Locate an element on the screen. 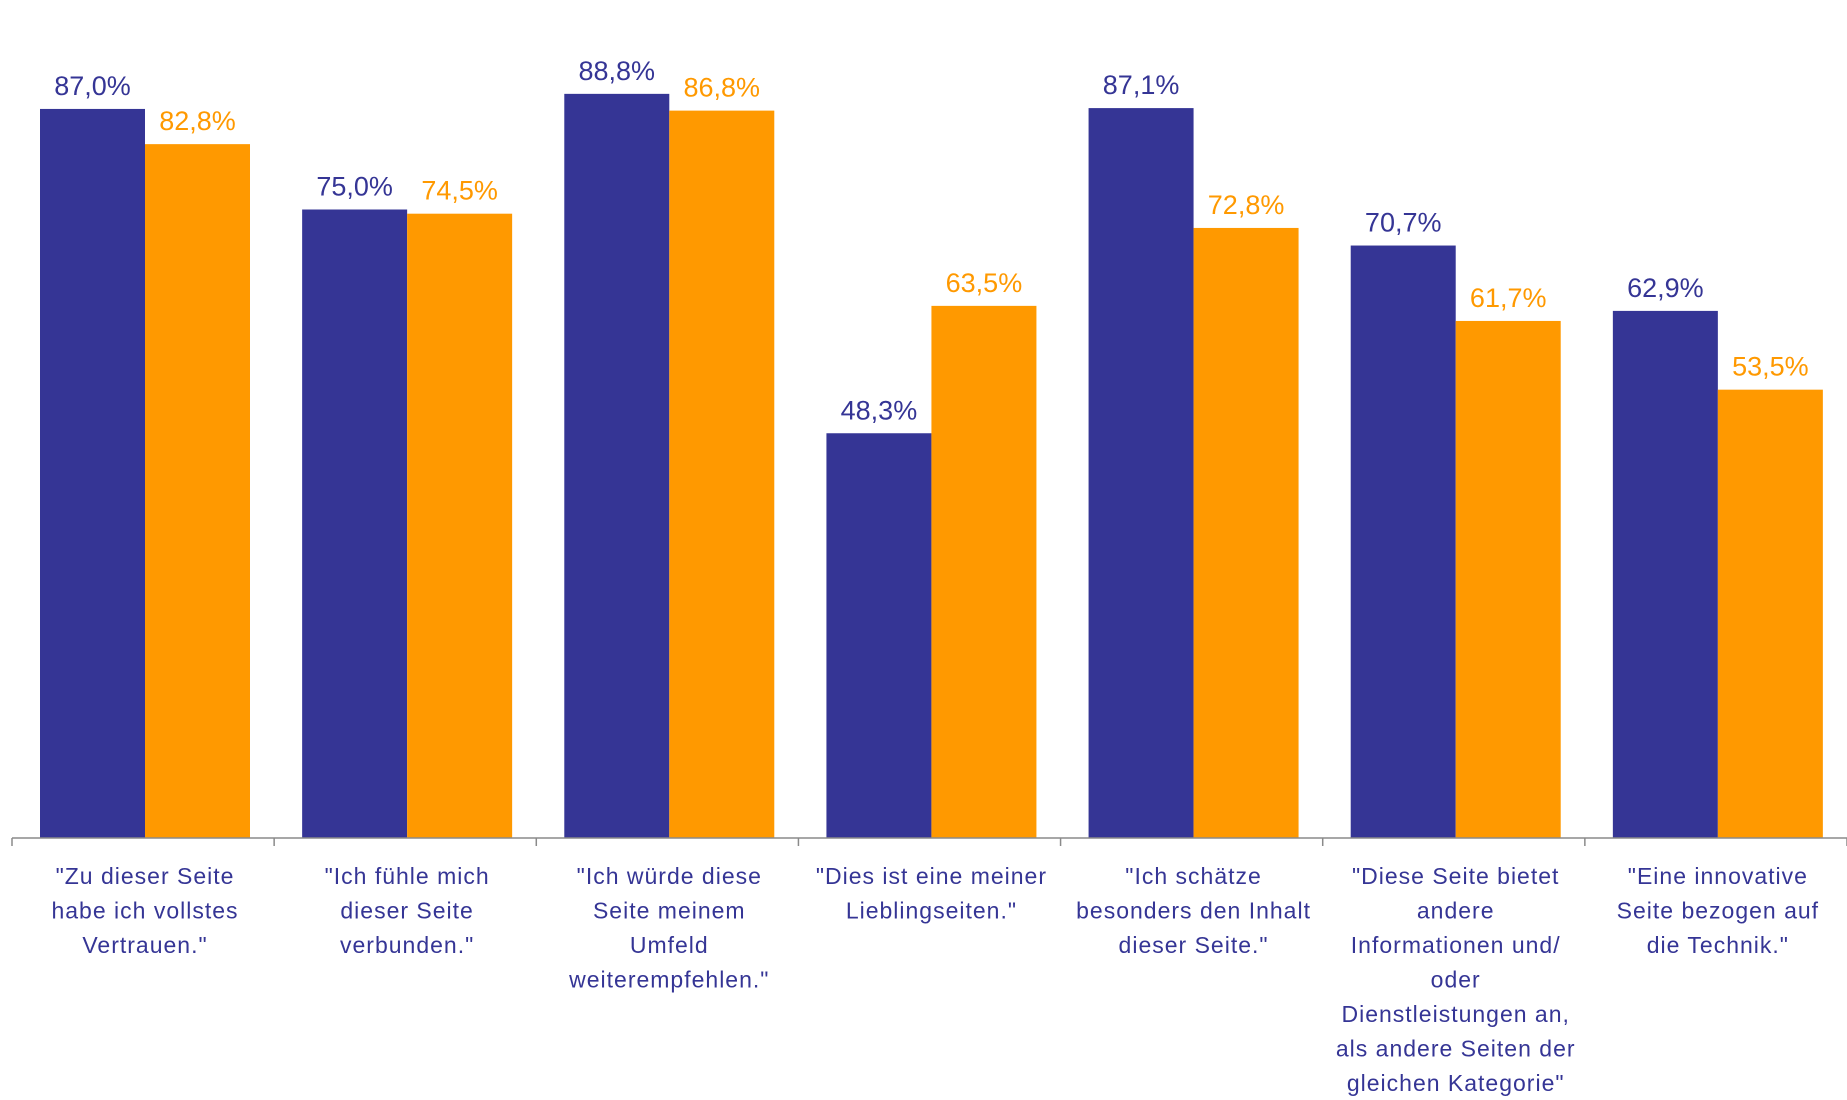 This screenshot has height=1100, width=1847. category-label-line: oder is located at coordinates (1456, 980).